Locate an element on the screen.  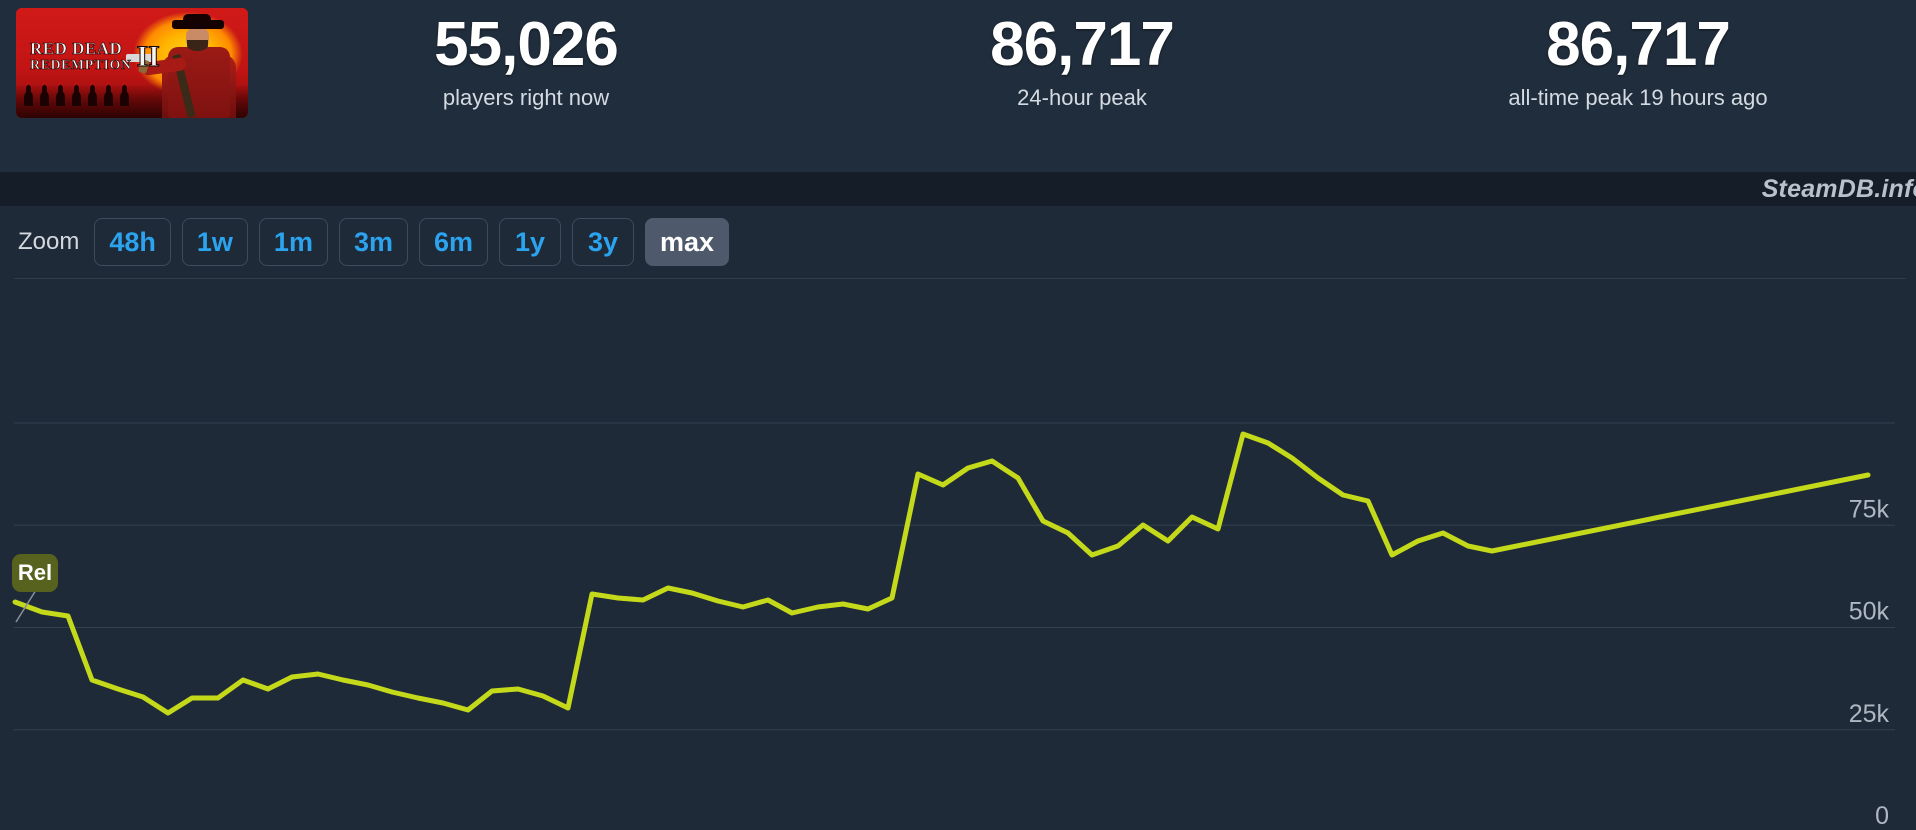
release-flag-box is located at coordinates (35, 573).